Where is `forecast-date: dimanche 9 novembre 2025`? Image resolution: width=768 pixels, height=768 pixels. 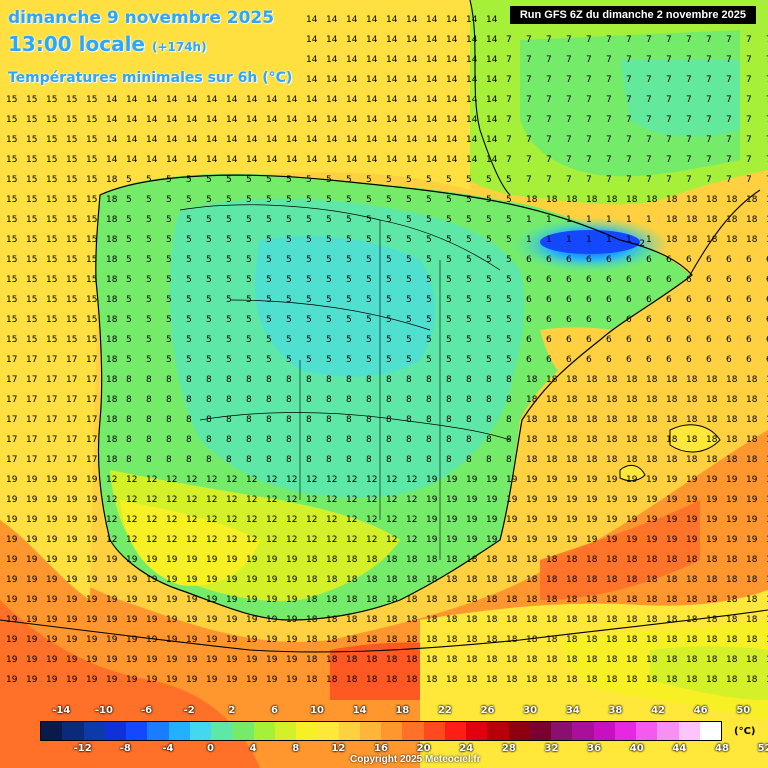
forecast-date: dimanche 9 novembre 2025 is located at coordinates (141, 18).